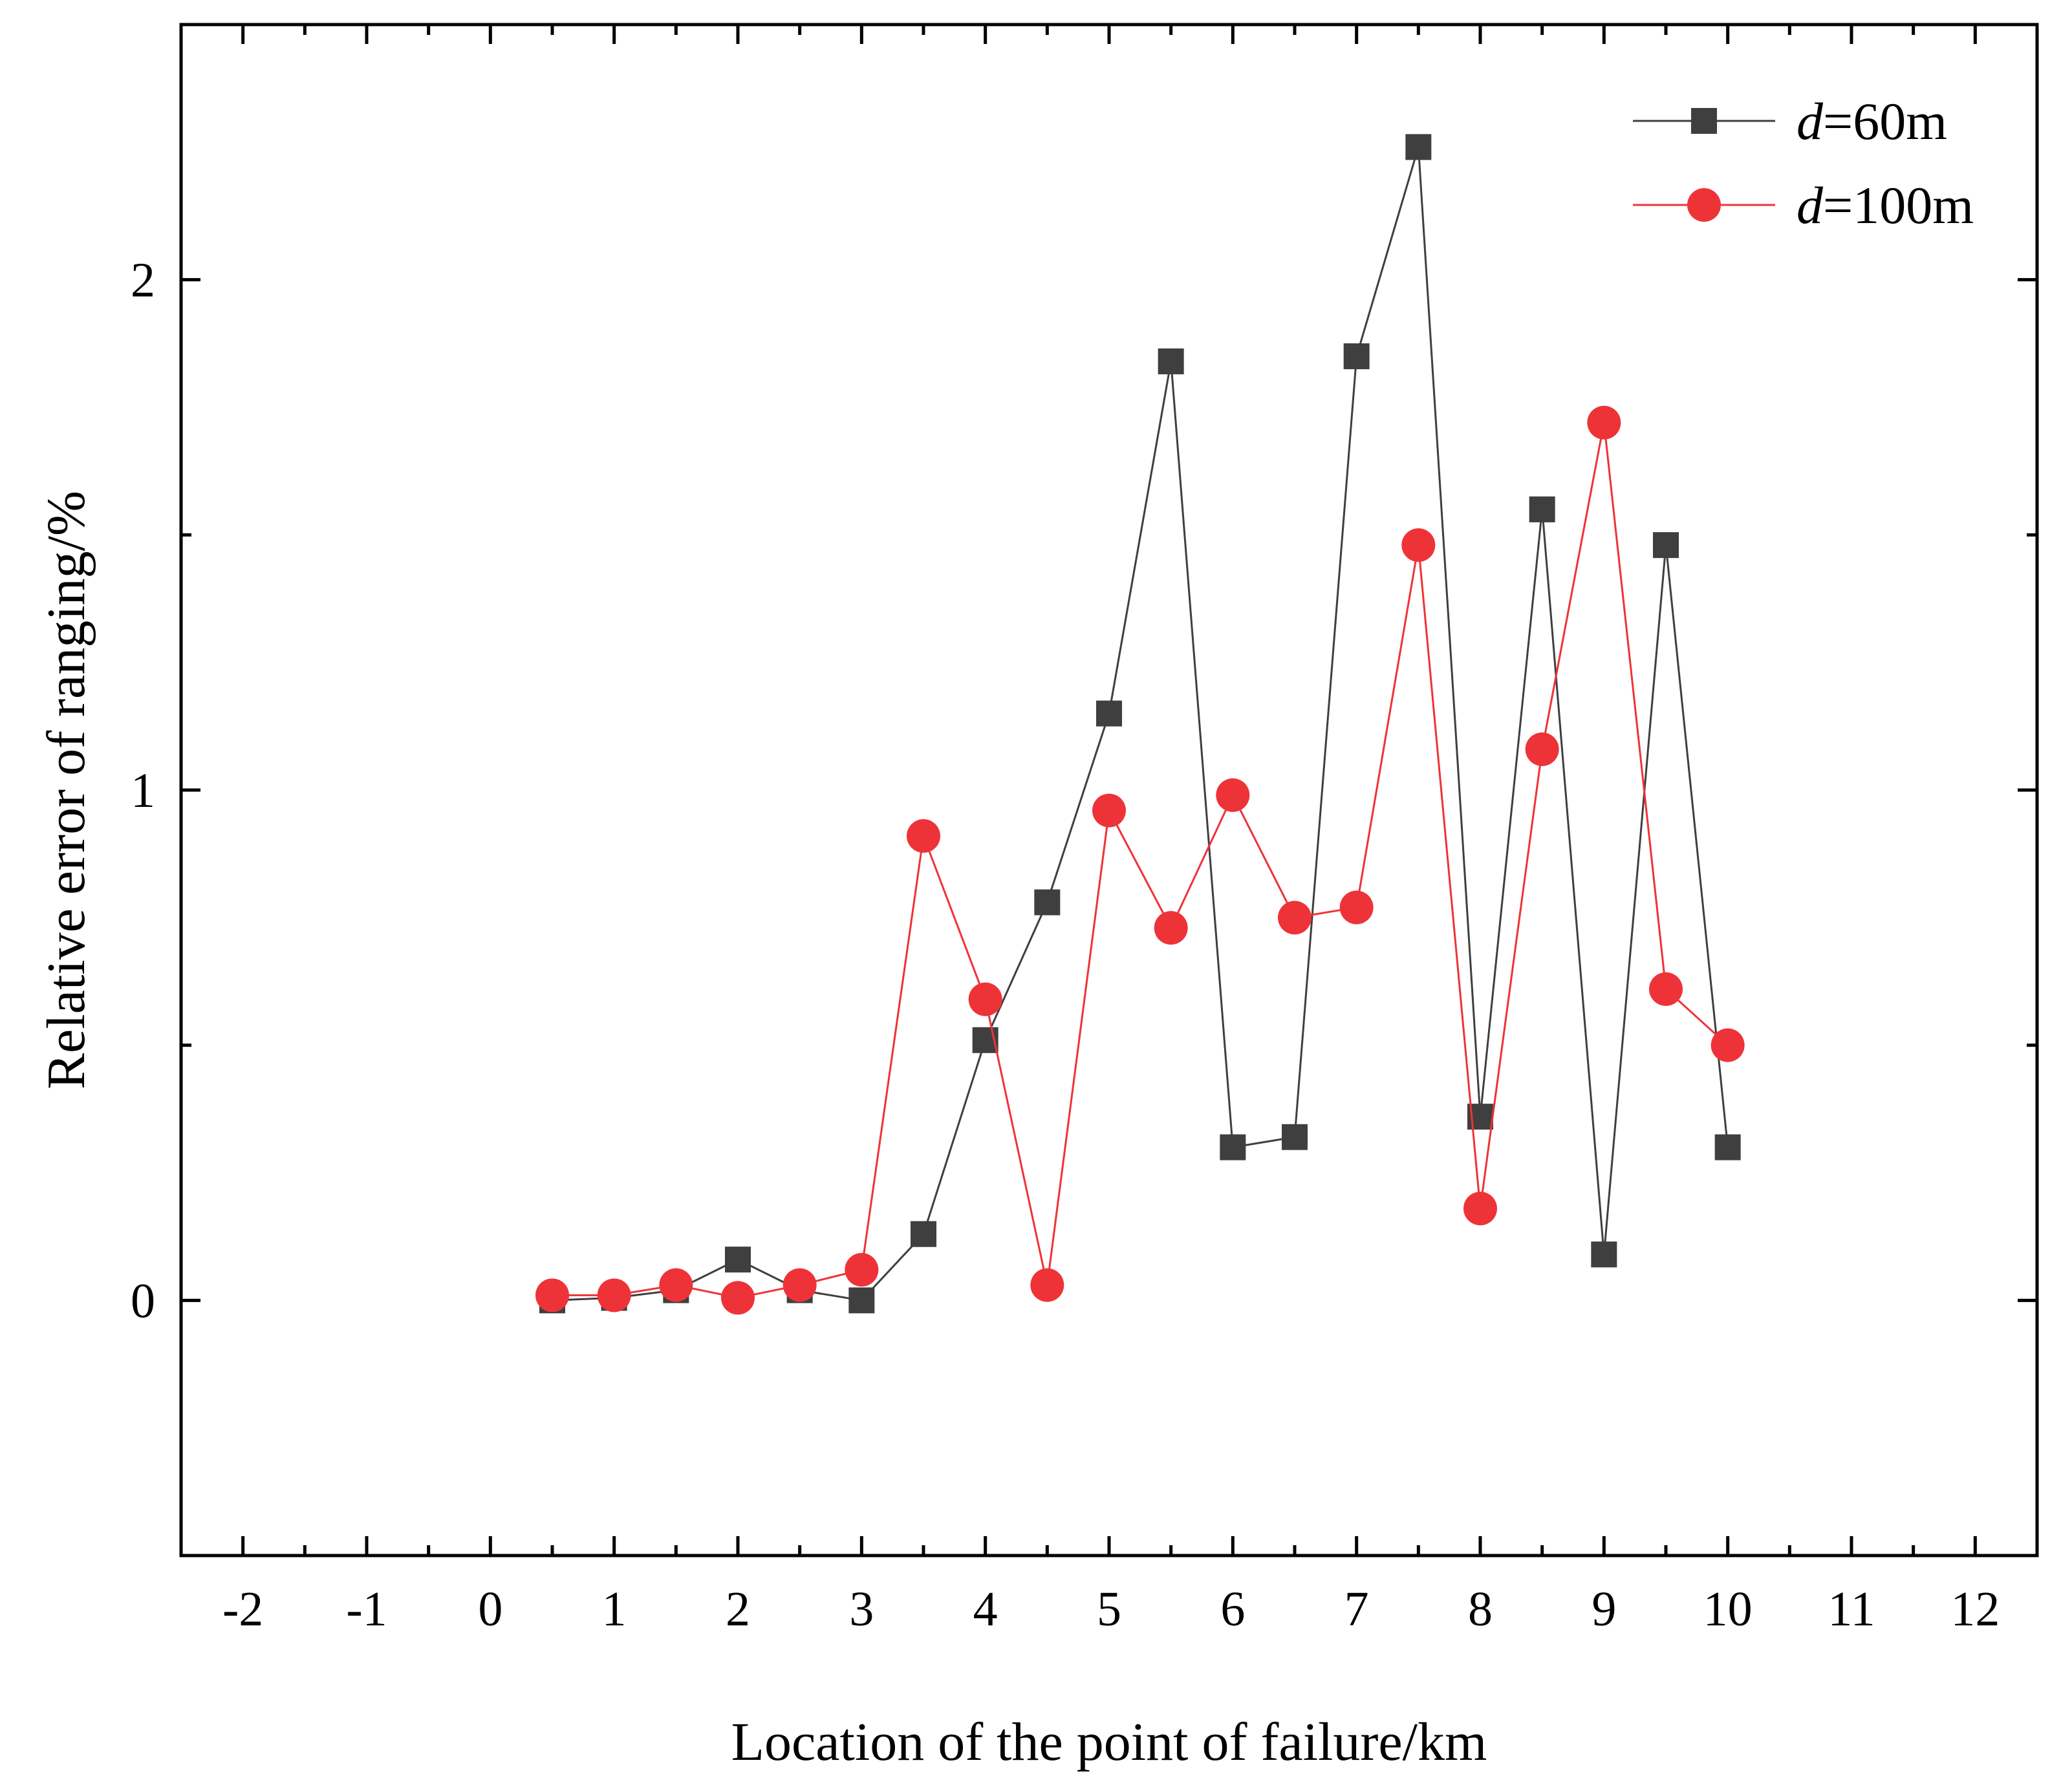 The image size is (2072, 1787). I want to click on legend-label-rest: =100m, so click(1898, 206).